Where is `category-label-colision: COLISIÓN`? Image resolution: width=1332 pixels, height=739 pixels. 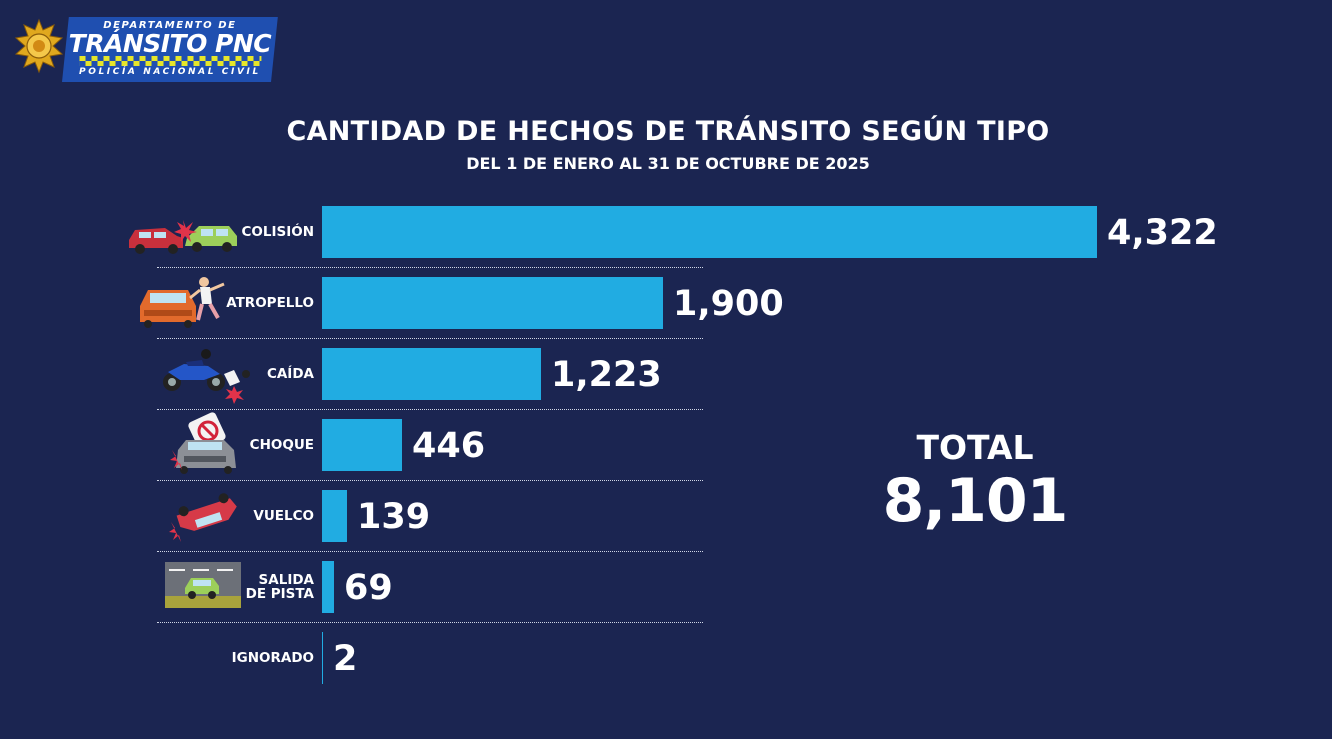 category-label-colision: COLISIÓN is located at coordinates (277, 232).